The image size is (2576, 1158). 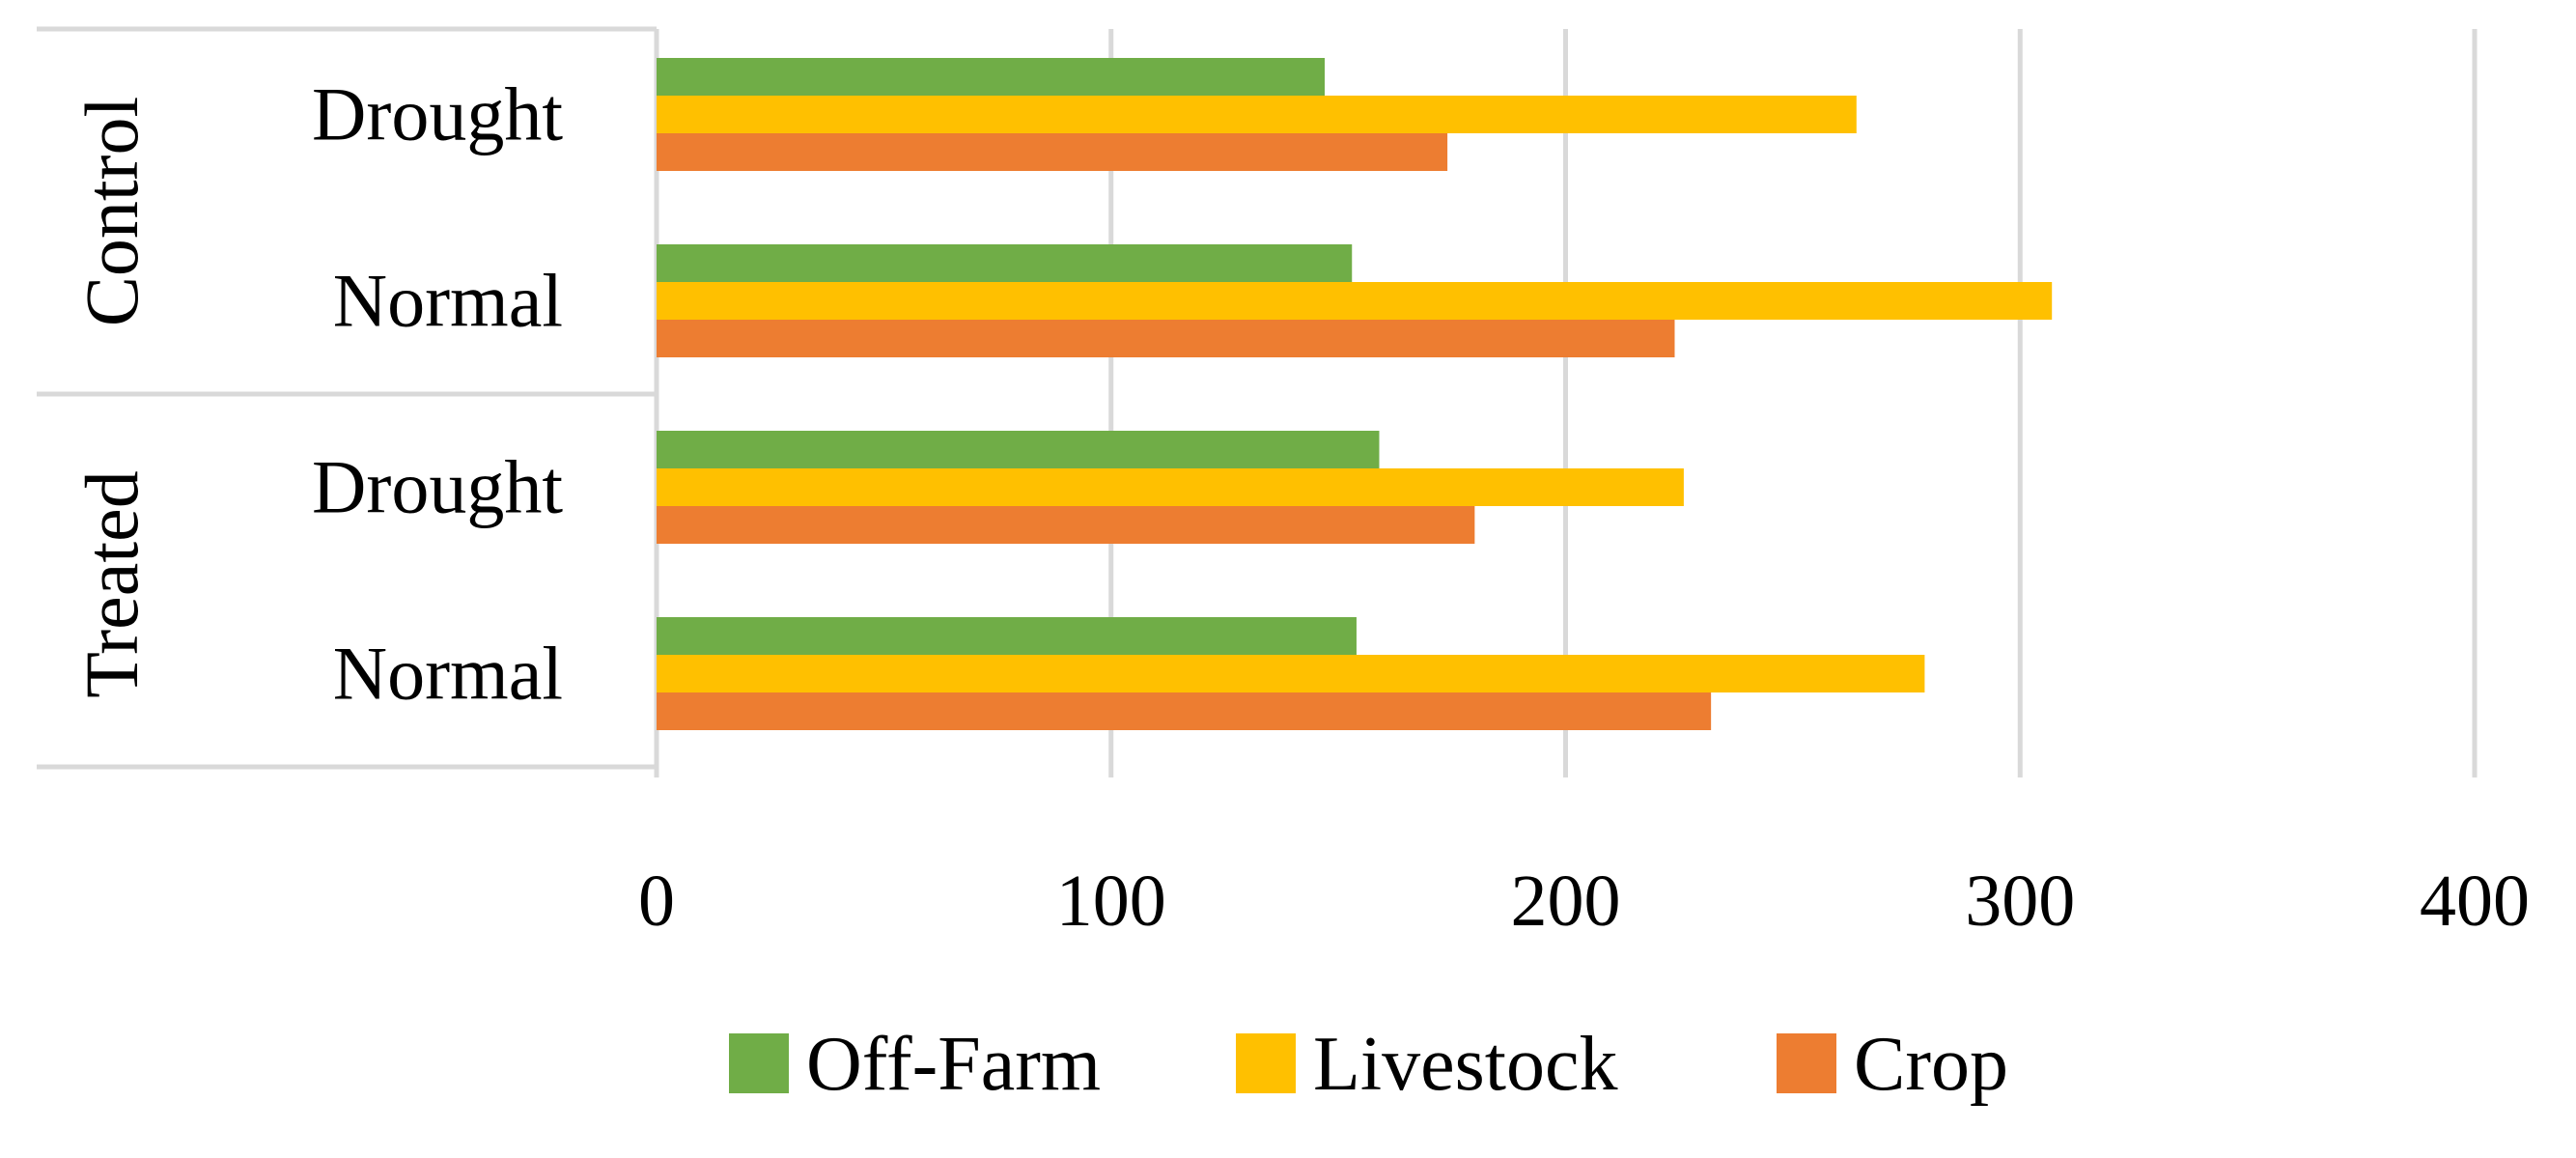 I want to click on legend-swatch-off-farm, so click(x=759, y=1063).